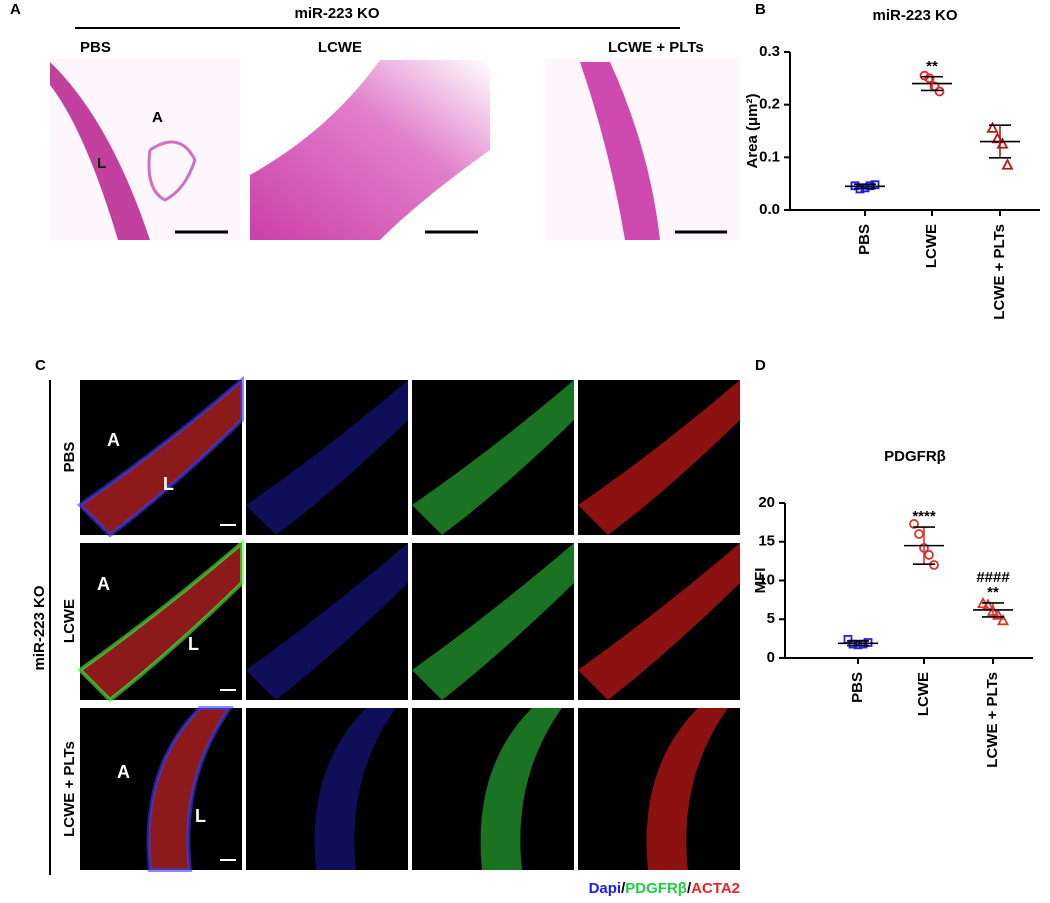 This screenshot has width=1050, height=903. I want to click on y-axis-label: Area (μm²), so click(752, 130).